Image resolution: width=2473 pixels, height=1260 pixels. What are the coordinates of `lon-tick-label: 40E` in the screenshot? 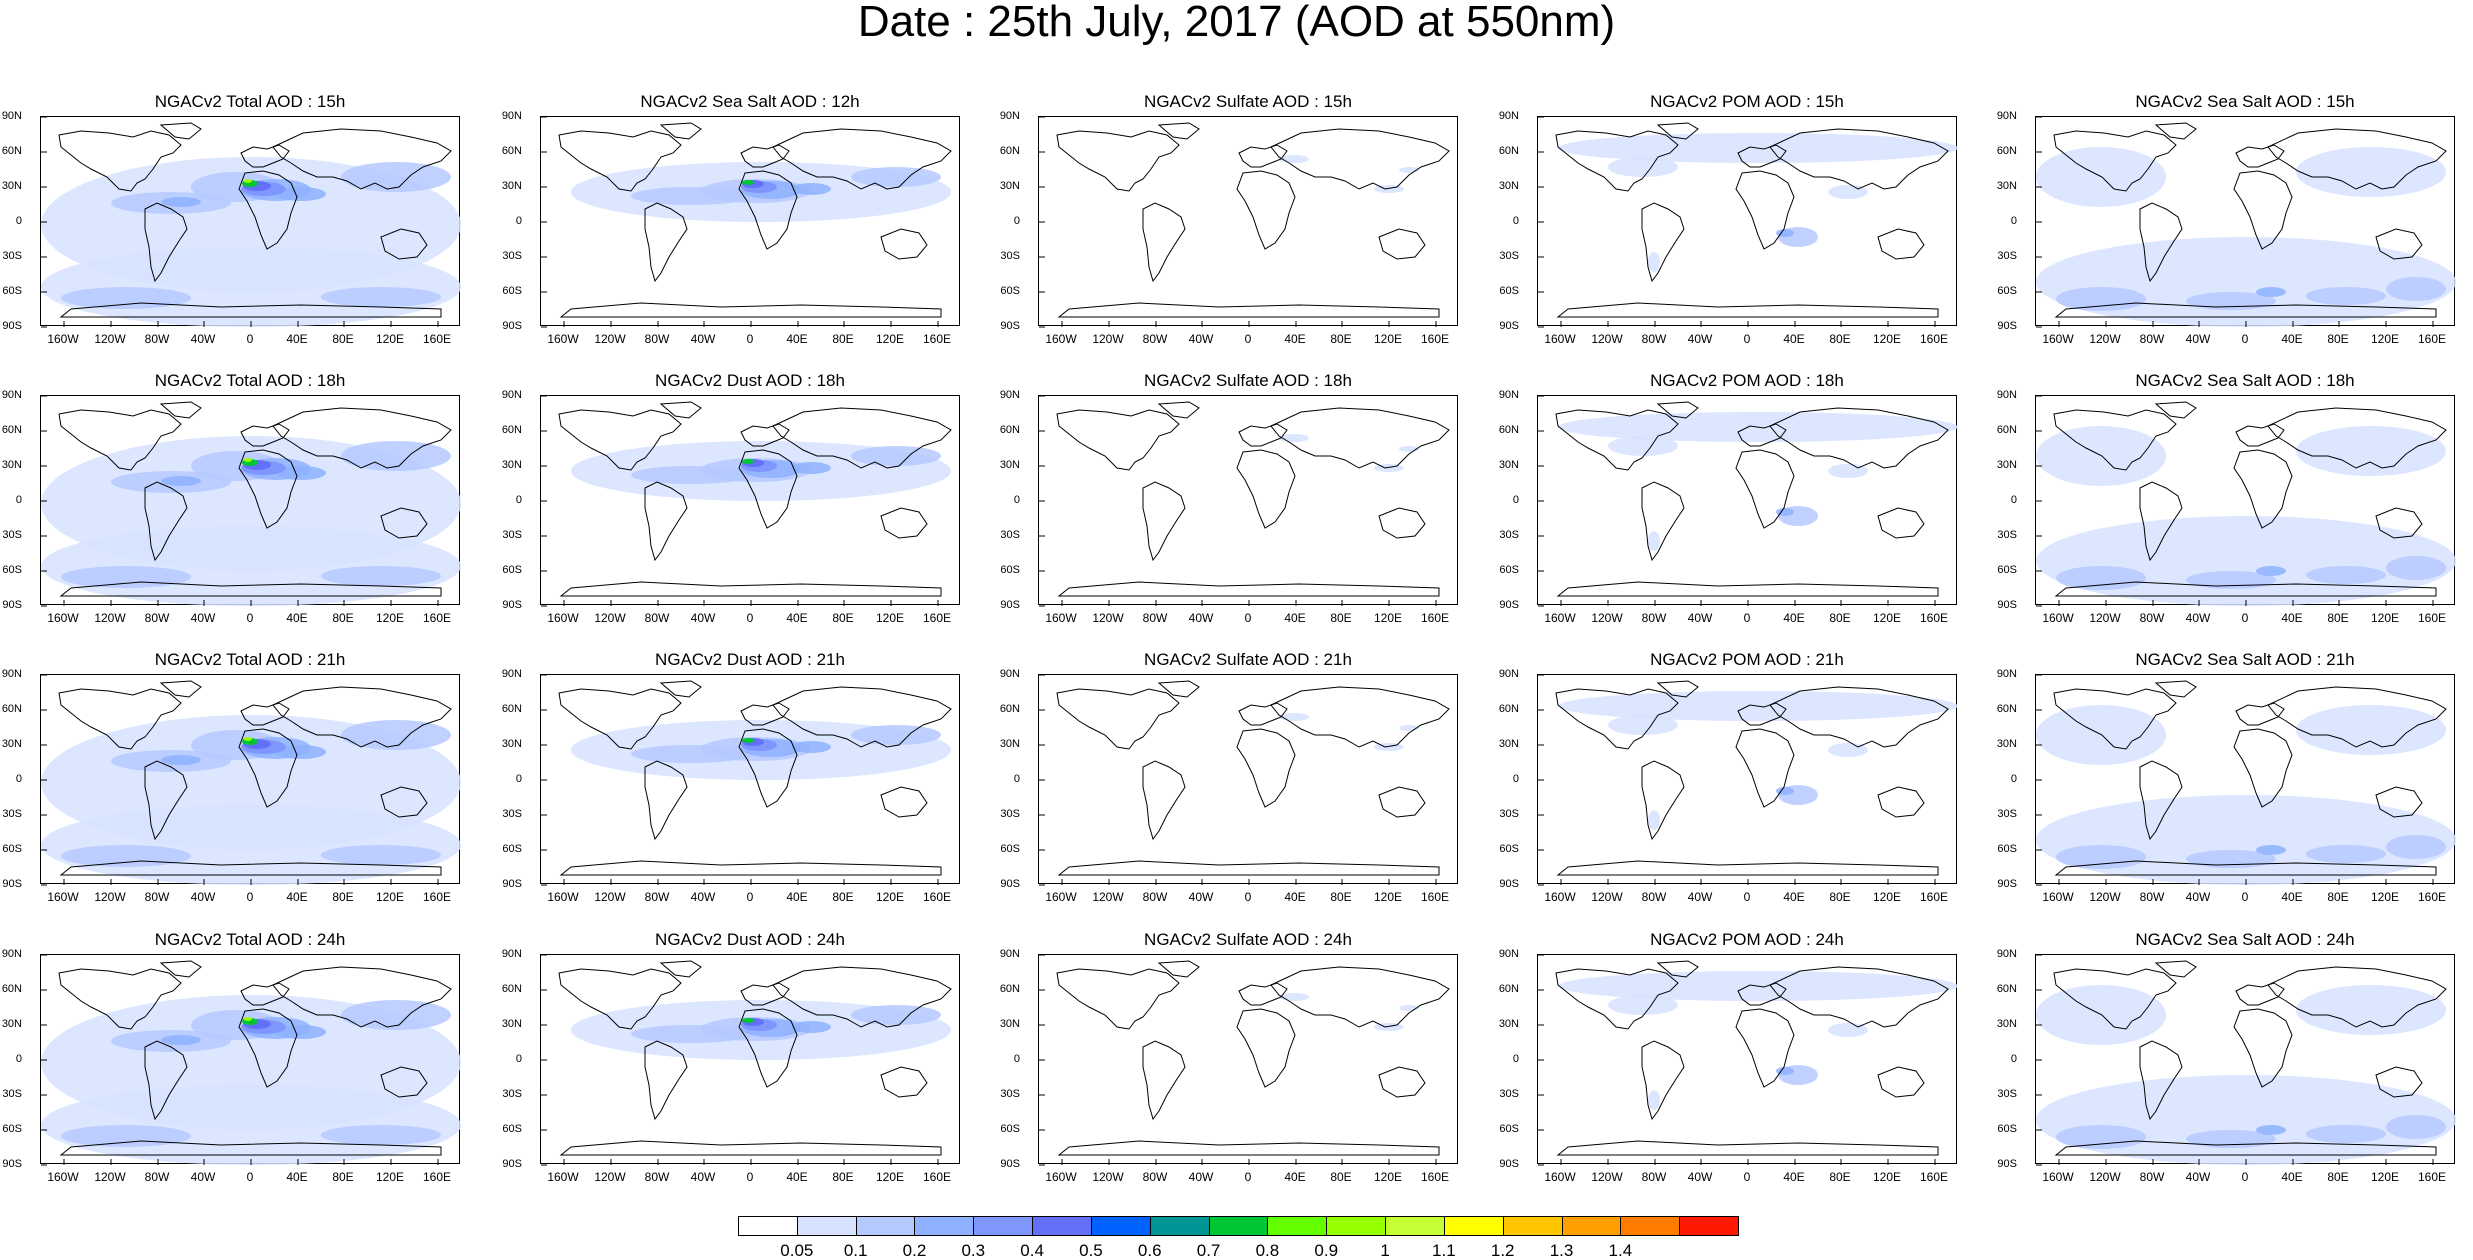 It's located at (1794, 1177).